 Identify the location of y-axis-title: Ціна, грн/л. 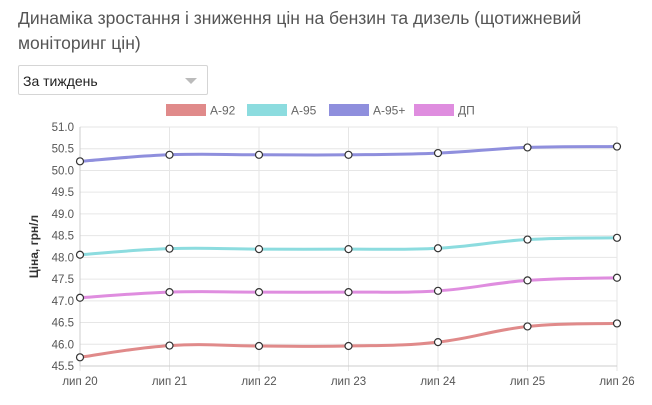
(34, 246).